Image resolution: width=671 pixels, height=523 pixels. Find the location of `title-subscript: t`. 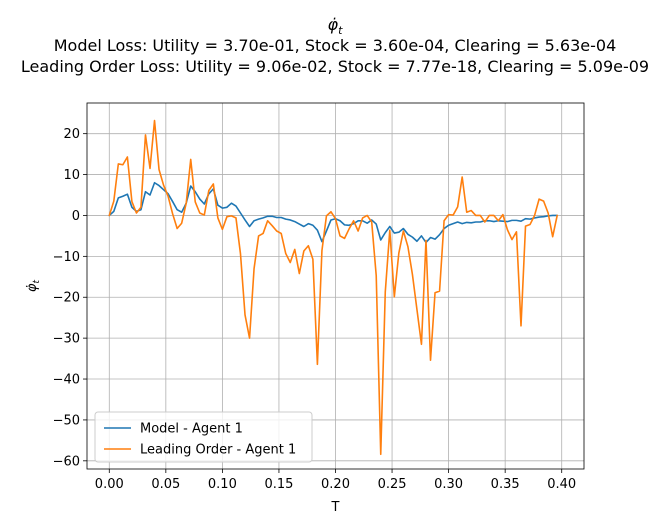

title-subscript: t is located at coordinates (340, 30).